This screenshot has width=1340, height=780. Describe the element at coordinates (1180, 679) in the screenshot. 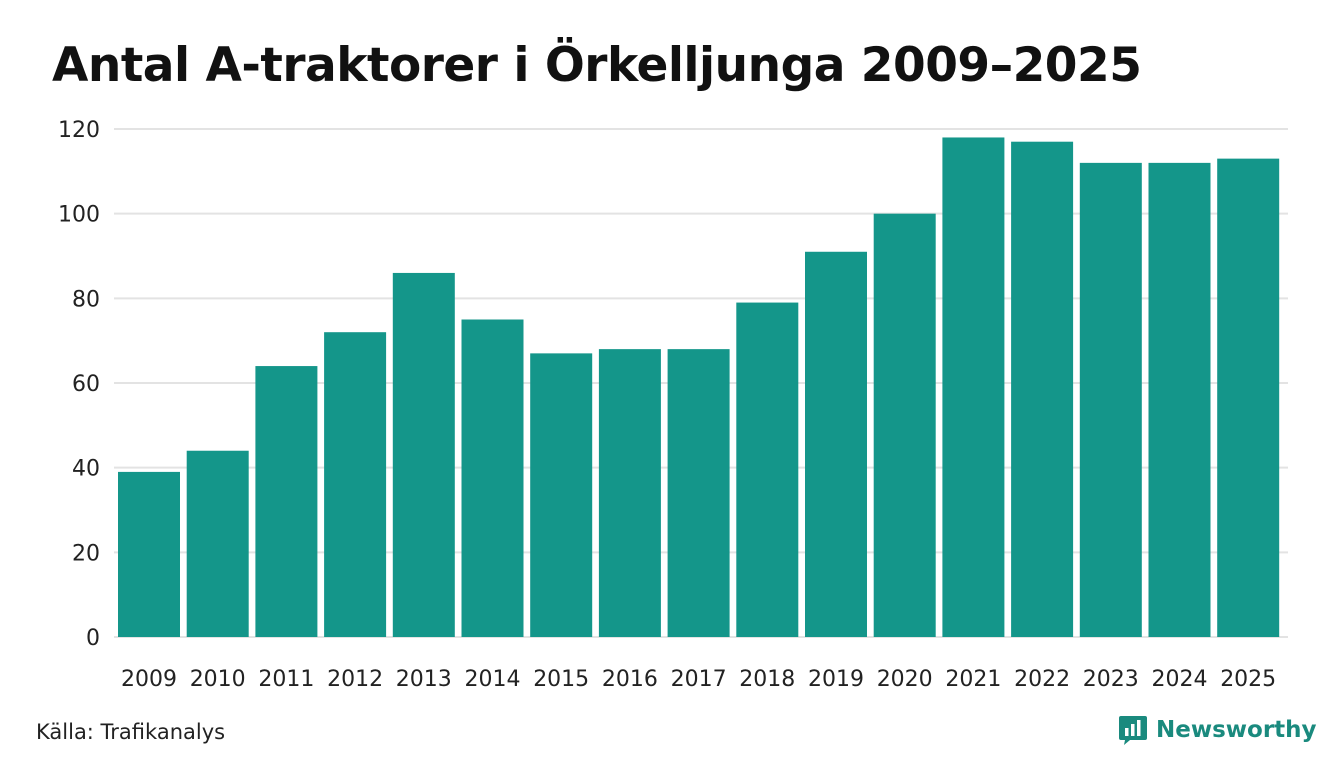

I see `x-tick-label: 2024` at that location.